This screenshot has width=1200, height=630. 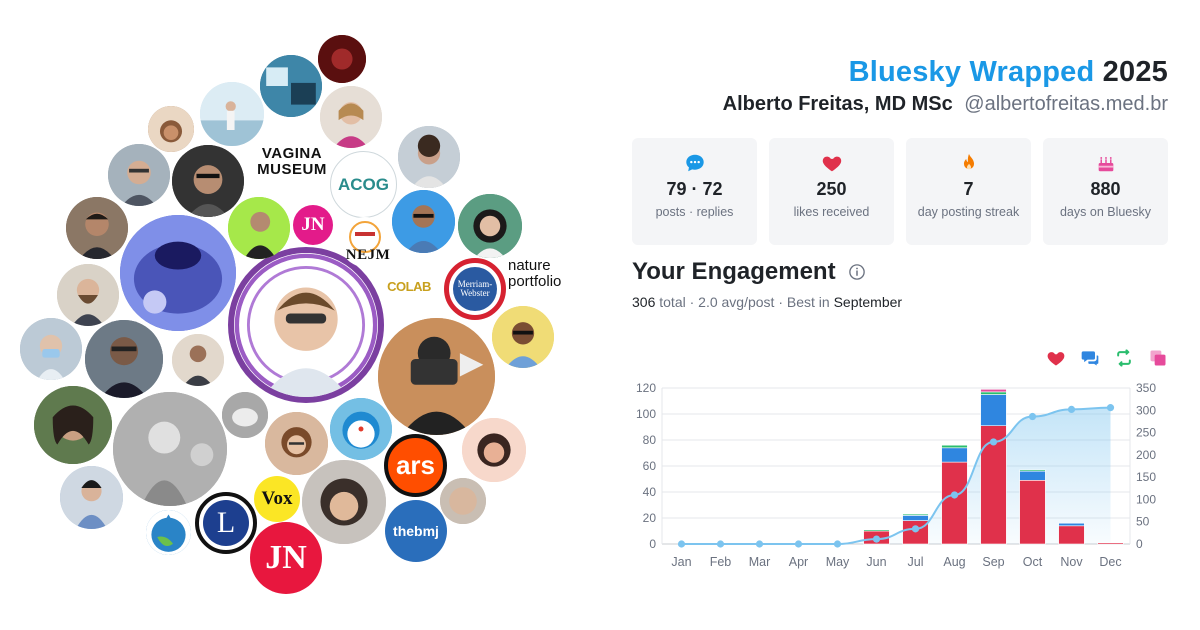 I want to click on legend-repost-icon, so click(x=1124, y=358).